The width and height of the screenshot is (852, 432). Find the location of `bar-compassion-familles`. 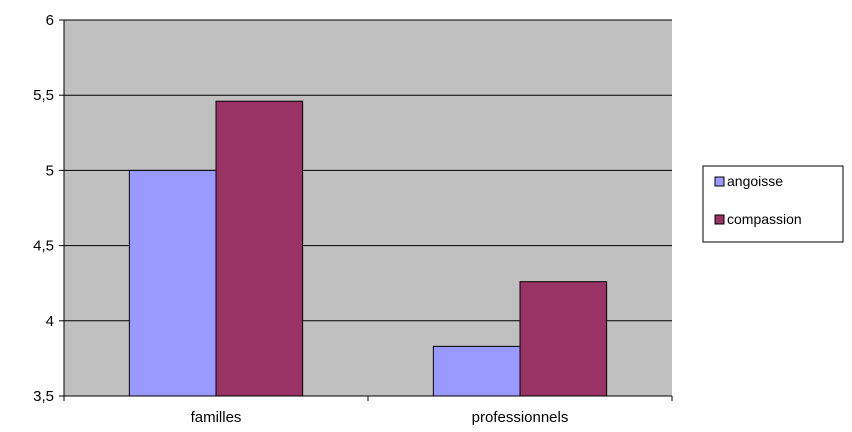

bar-compassion-familles is located at coordinates (259, 248).